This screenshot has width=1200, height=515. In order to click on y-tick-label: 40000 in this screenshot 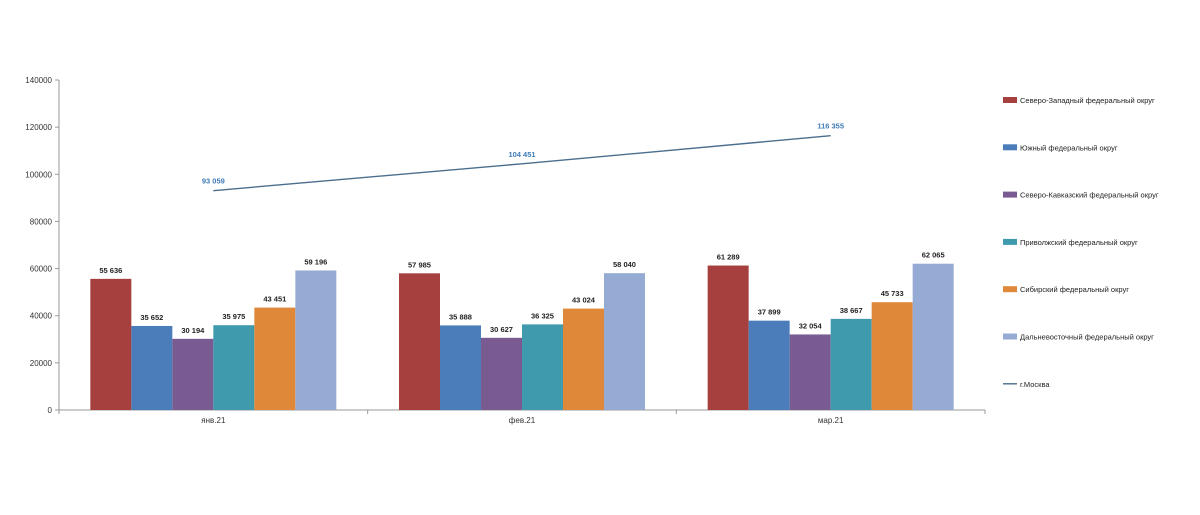, I will do `click(41, 316)`.